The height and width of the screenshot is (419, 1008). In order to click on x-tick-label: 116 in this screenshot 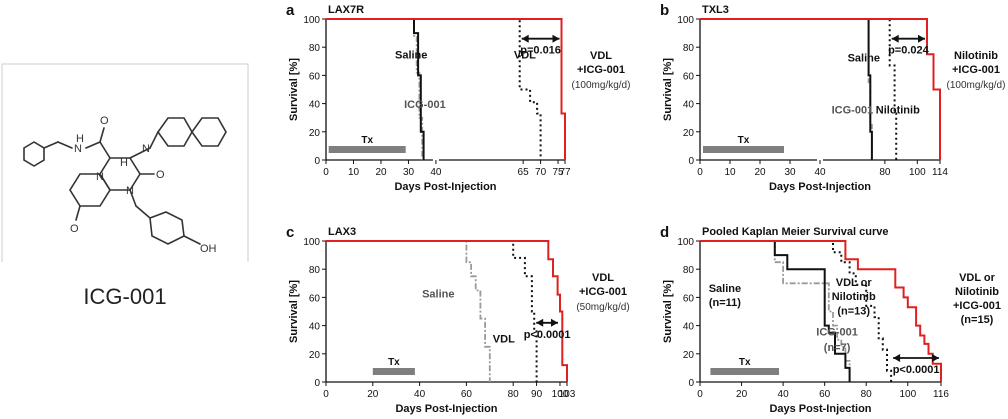, I will do `click(941, 394)`.